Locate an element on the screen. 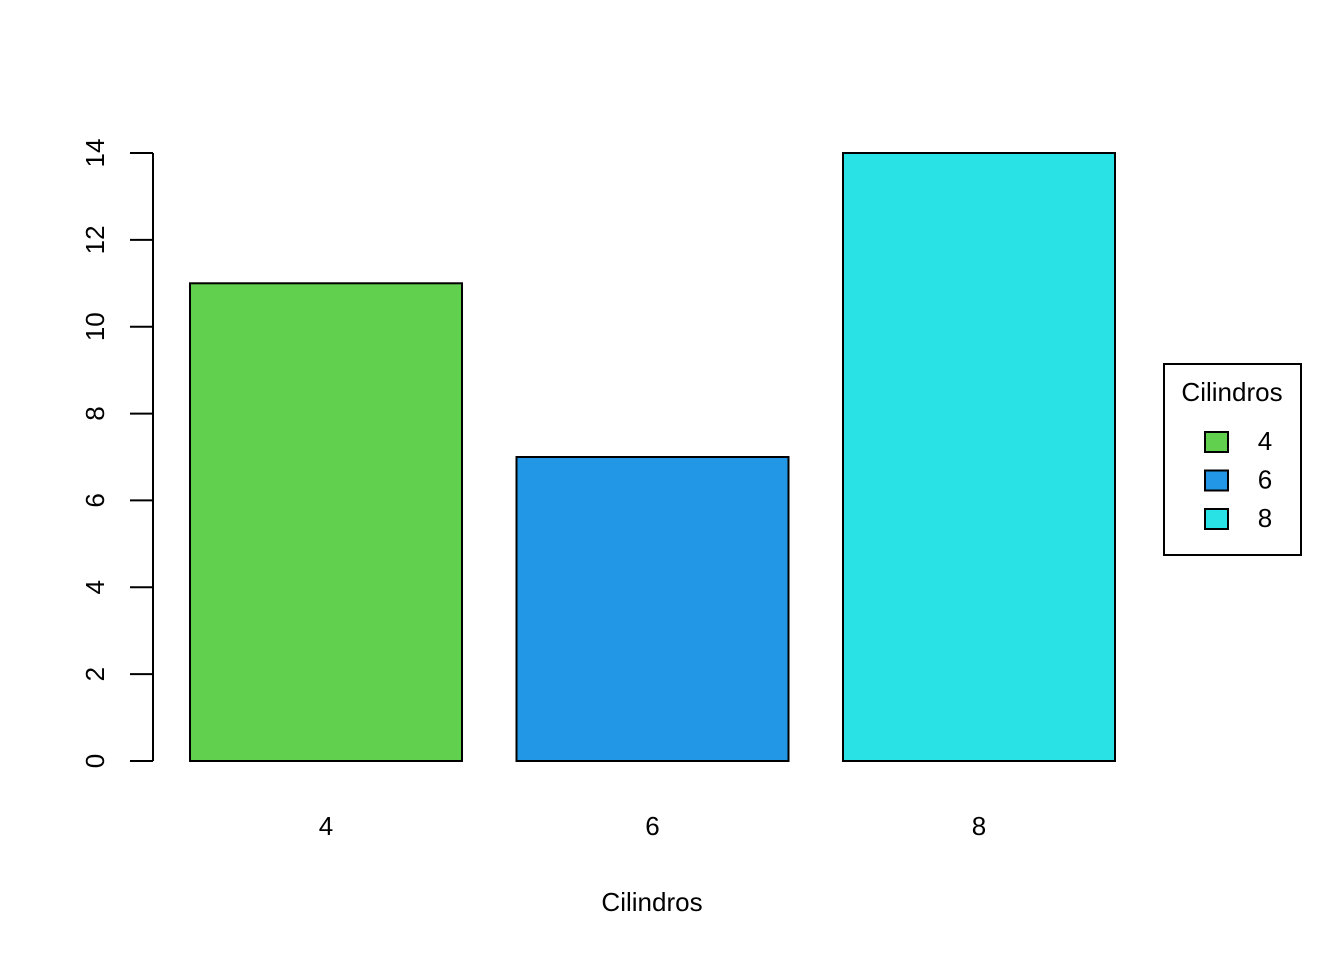 This screenshot has height=960, width=1344. x-axis-label: Cilindros is located at coordinates (651, 902).